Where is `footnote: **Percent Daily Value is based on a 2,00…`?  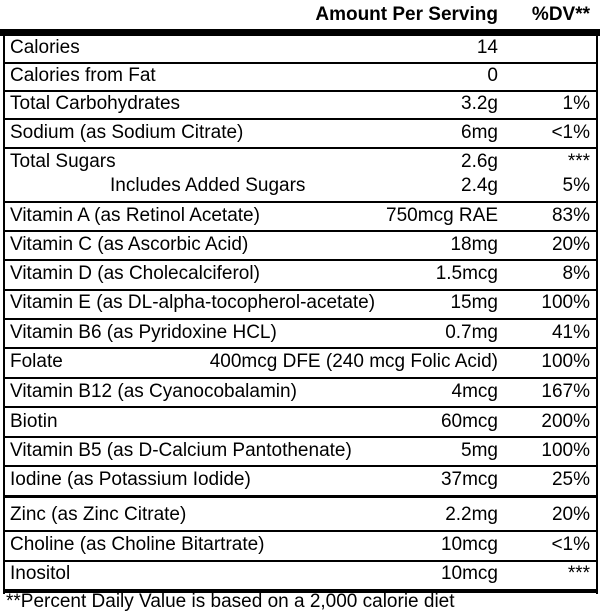
footnote: **Percent Daily Value is based on a 2,00… is located at coordinates (230, 601).